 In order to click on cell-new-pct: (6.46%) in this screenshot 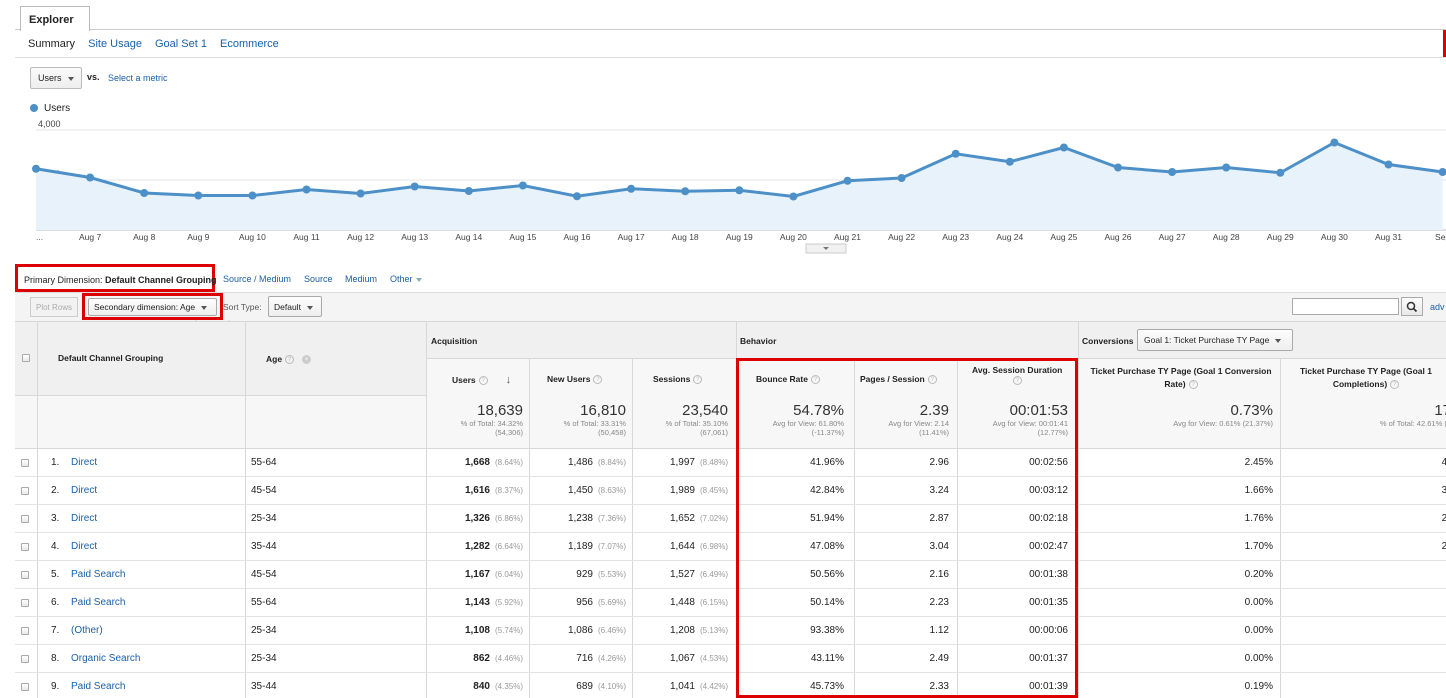, I will do `click(611, 630)`.